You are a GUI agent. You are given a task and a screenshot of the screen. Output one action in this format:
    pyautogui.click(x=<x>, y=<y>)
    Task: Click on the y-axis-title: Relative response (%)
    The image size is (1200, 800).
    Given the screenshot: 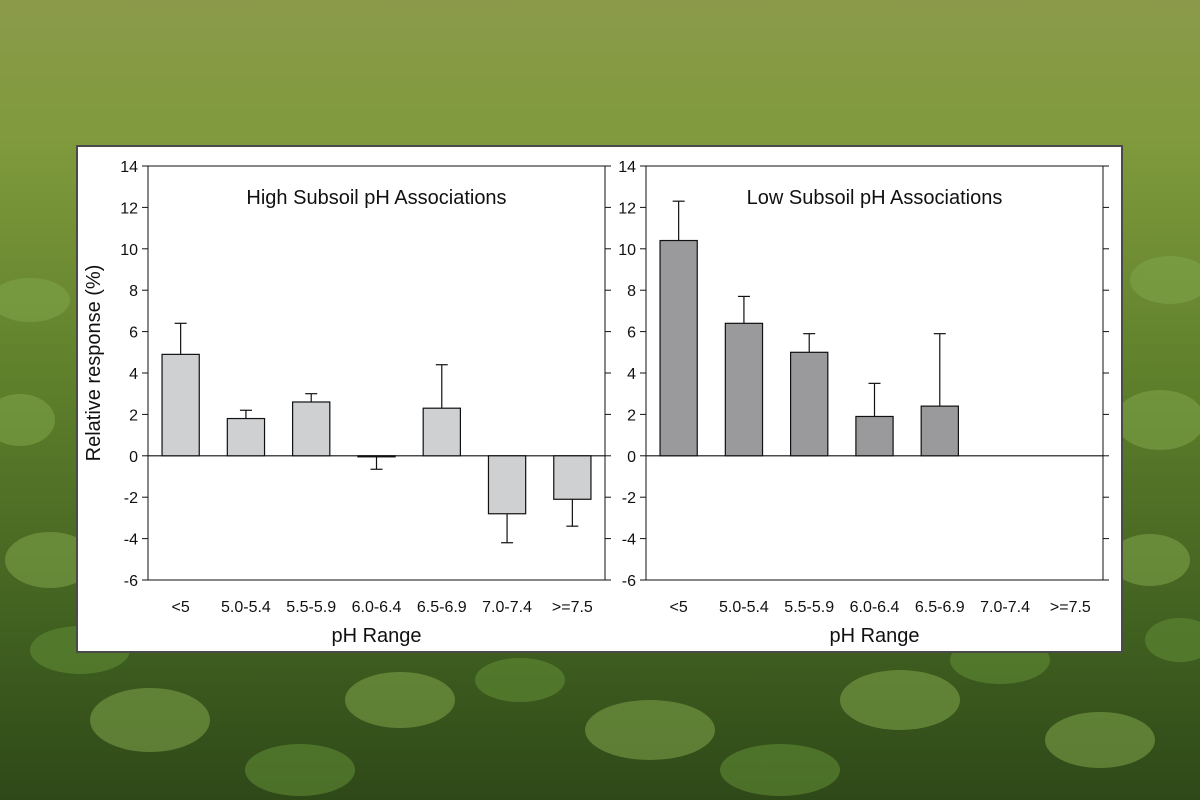 What is the action you would take?
    pyautogui.click(x=94, y=363)
    